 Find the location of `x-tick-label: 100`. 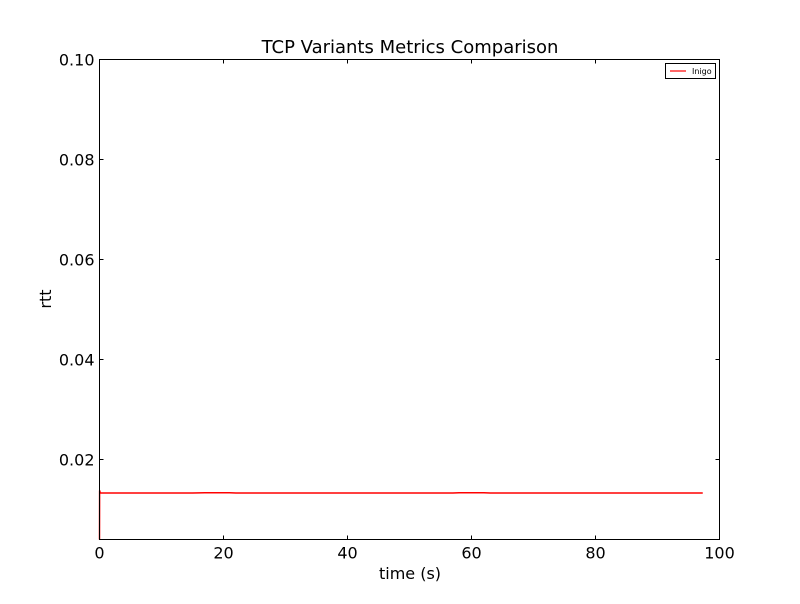

x-tick-label: 100 is located at coordinates (719, 553).